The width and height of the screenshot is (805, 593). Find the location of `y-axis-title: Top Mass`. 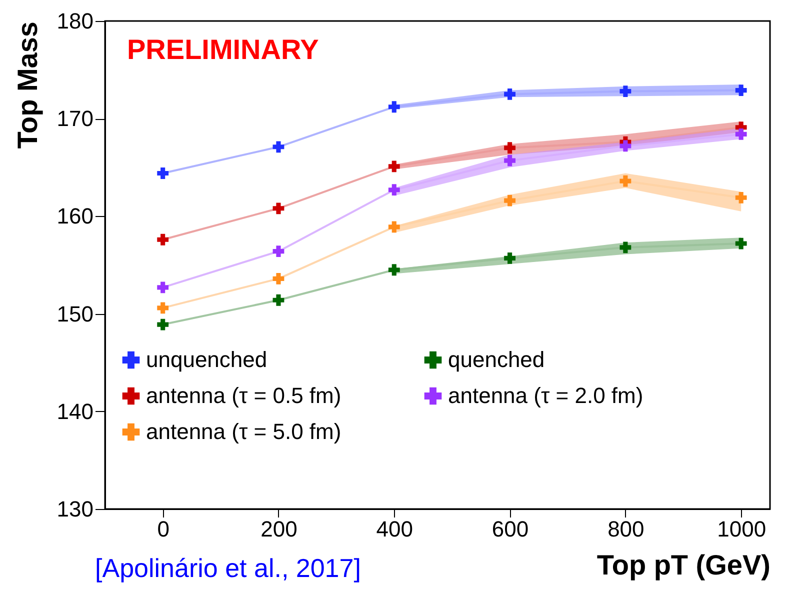

y-axis-title: Top Mass is located at coordinates (27, 85).